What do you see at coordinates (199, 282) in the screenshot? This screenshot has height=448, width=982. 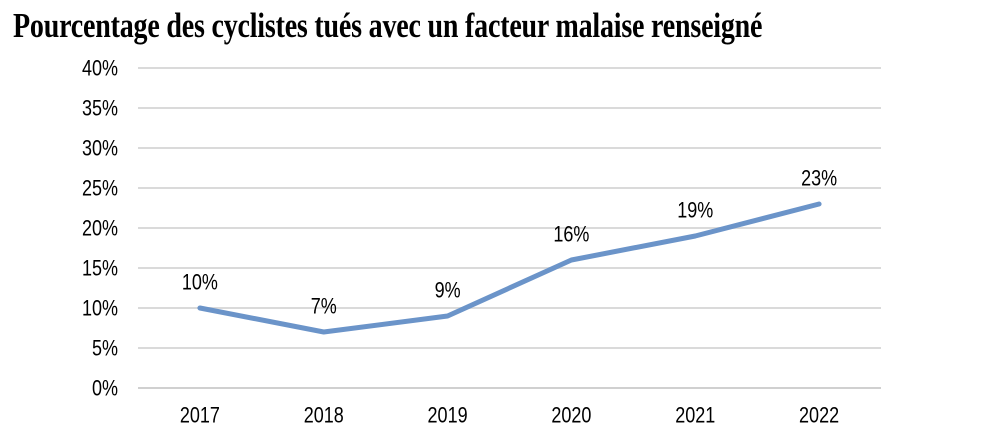 I see `data-point-label: 10%` at bounding box center [199, 282].